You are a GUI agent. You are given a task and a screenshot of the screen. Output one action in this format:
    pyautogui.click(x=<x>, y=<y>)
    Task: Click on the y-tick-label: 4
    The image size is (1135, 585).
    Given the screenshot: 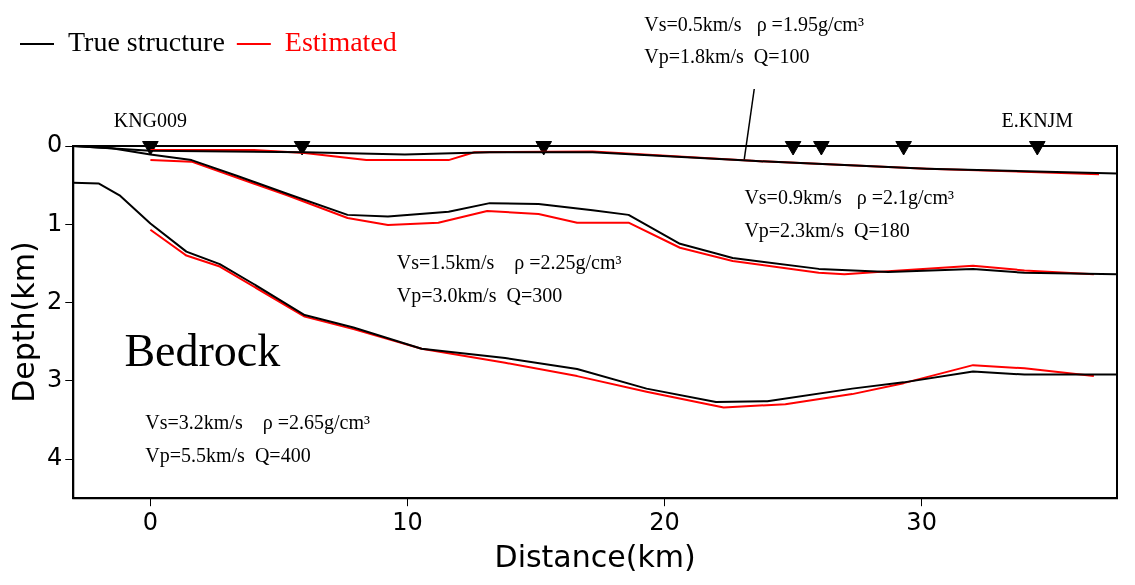 What is the action you would take?
    pyautogui.click(x=54, y=457)
    